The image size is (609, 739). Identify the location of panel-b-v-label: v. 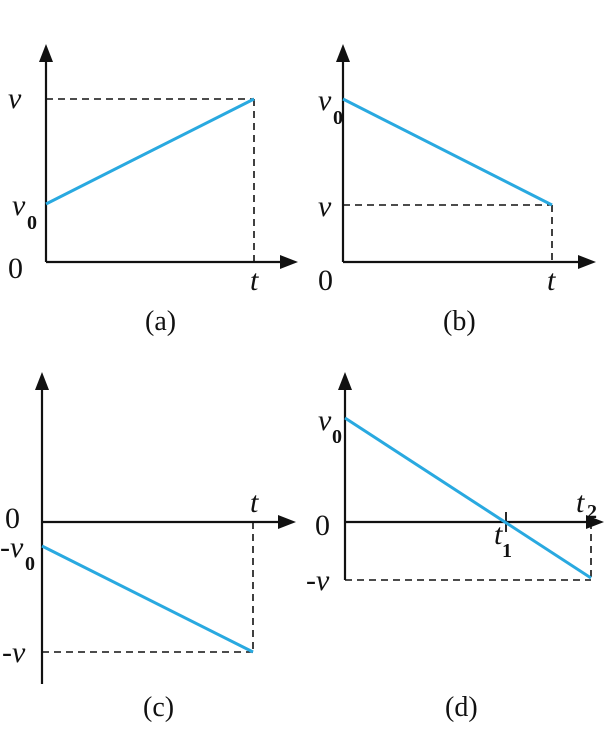
(325, 206).